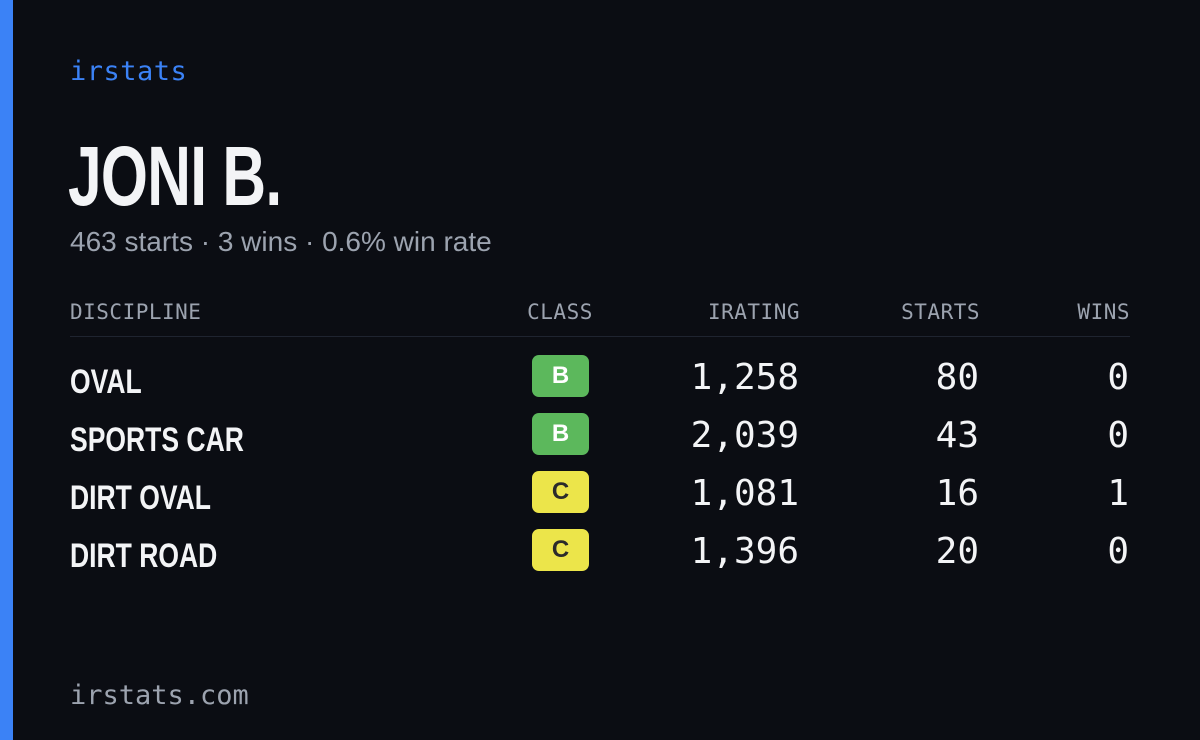  What do you see at coordinates (129, 71) in the screenshot?
I see `brand-logo: irstats` at bounding box center [129, 71].